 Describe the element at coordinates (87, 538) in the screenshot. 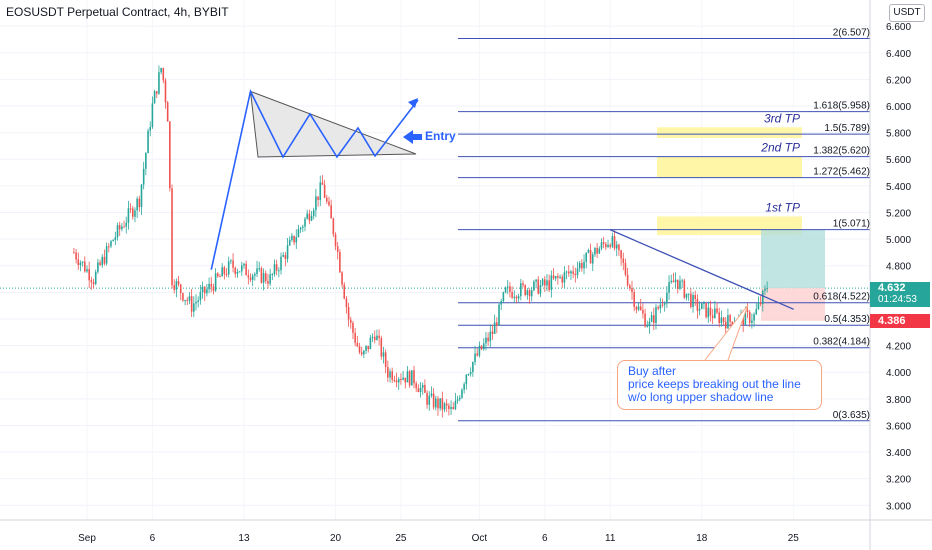

I see `time-tick-label: Sep` at that location.